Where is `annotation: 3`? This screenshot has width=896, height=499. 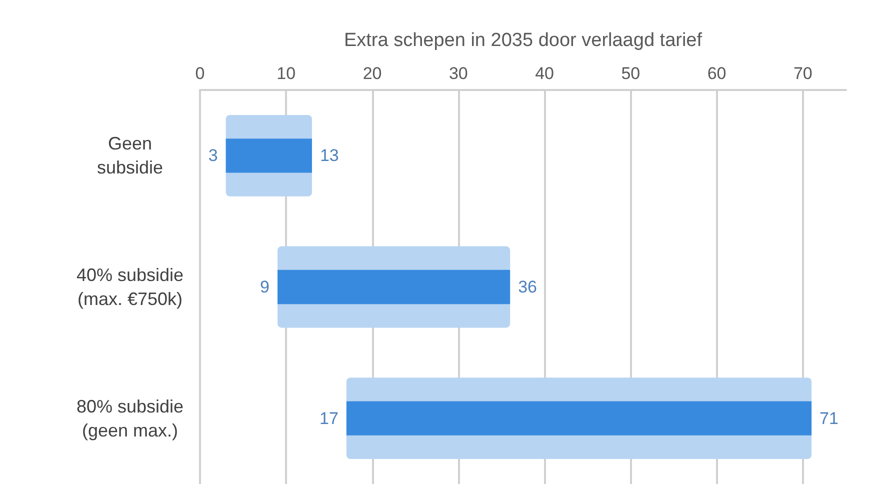 annotation: 3 is located at coordinates (213, 156).